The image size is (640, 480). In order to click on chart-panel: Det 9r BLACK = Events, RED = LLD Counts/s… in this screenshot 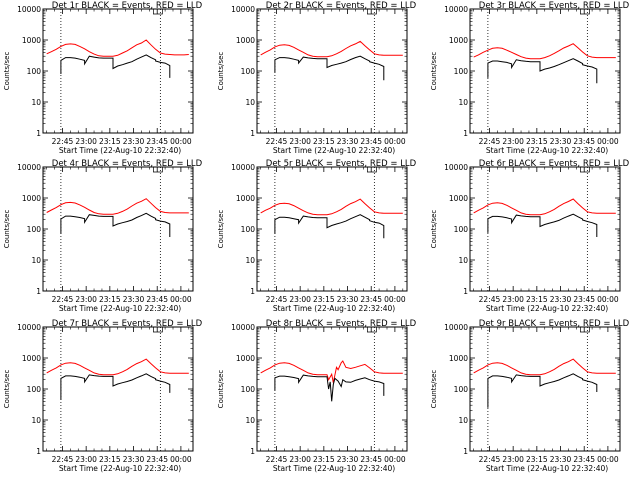, I will do `click(530, 396)`.